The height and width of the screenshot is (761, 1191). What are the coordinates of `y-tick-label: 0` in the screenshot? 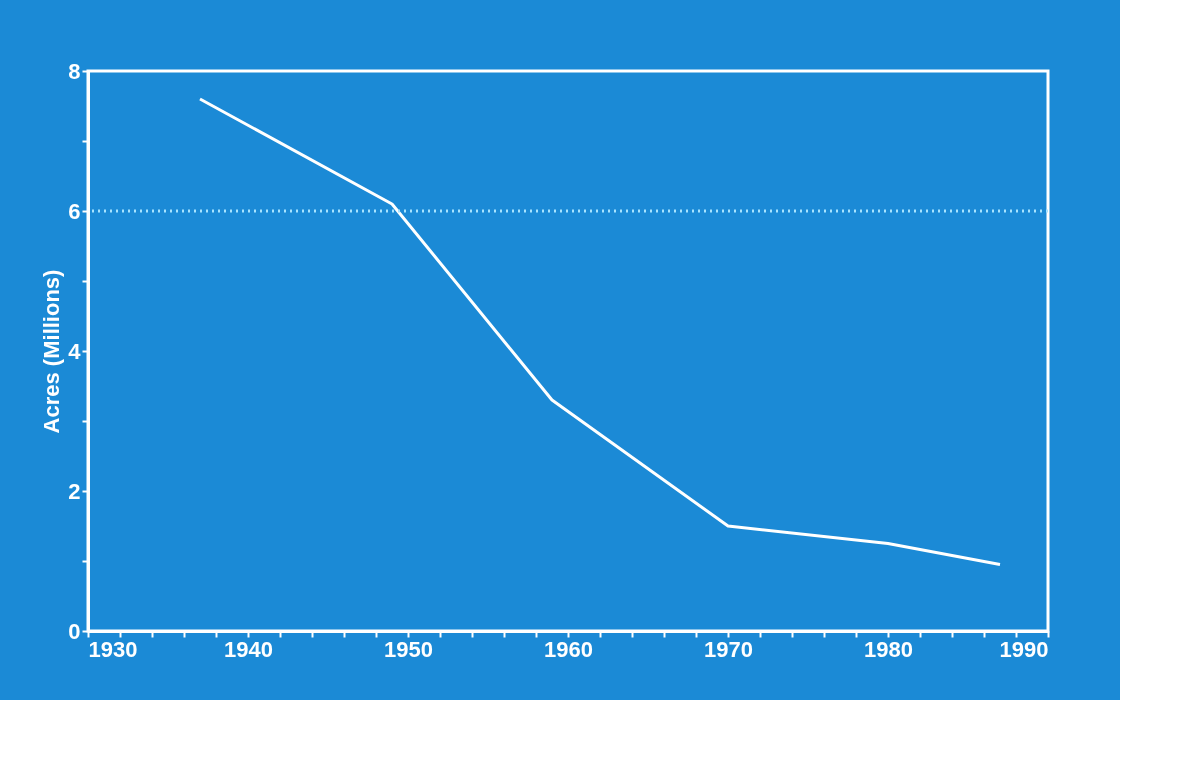 It's located at (74, 631).